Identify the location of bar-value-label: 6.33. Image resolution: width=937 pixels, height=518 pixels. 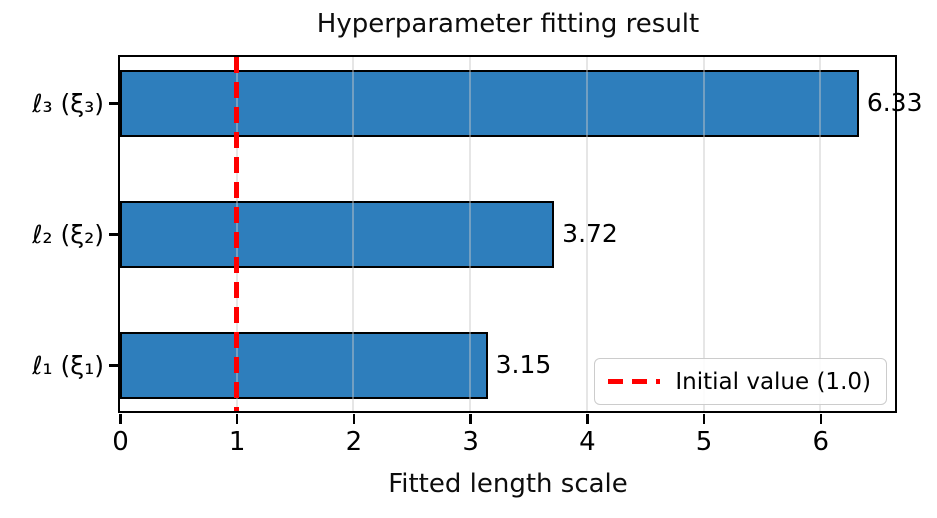
(894, 102).